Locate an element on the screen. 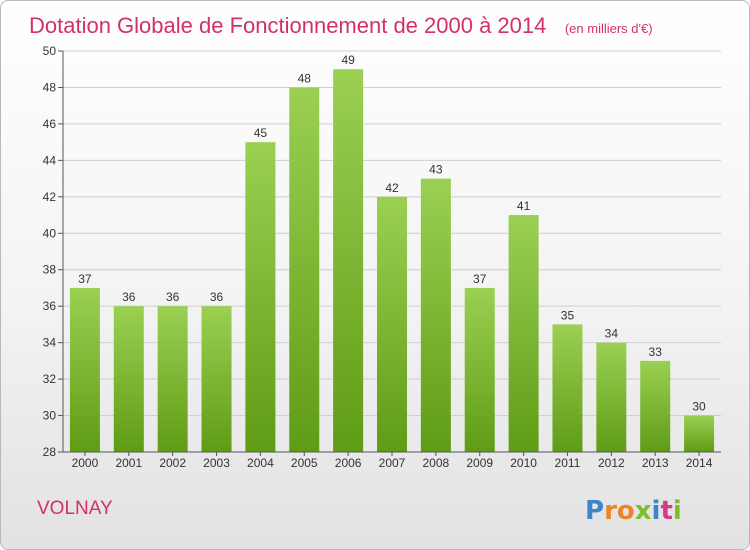 This screenshot has width=750, height=550. y-tick-label: 48 is located at coordinates (50, 87).